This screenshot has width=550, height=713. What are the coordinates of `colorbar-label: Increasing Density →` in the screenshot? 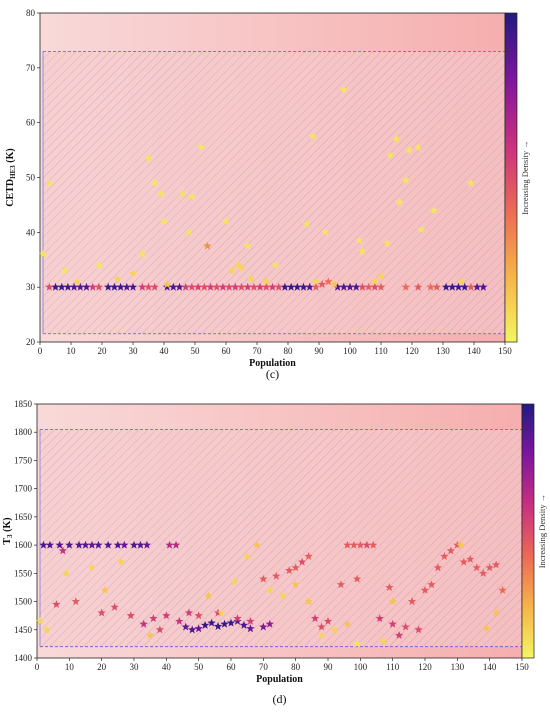 It's located at (542, 531).